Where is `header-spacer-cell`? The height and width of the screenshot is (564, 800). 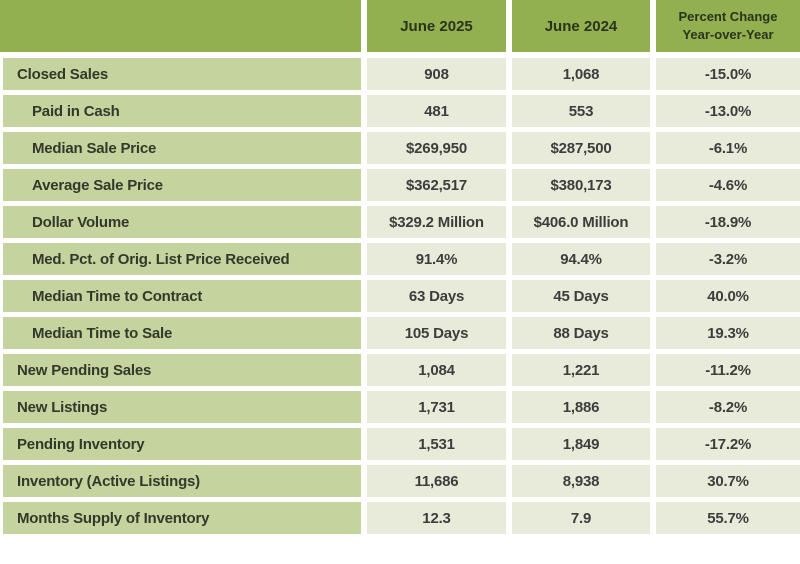 header-spacer-cell is located at coordinates (180, 26).